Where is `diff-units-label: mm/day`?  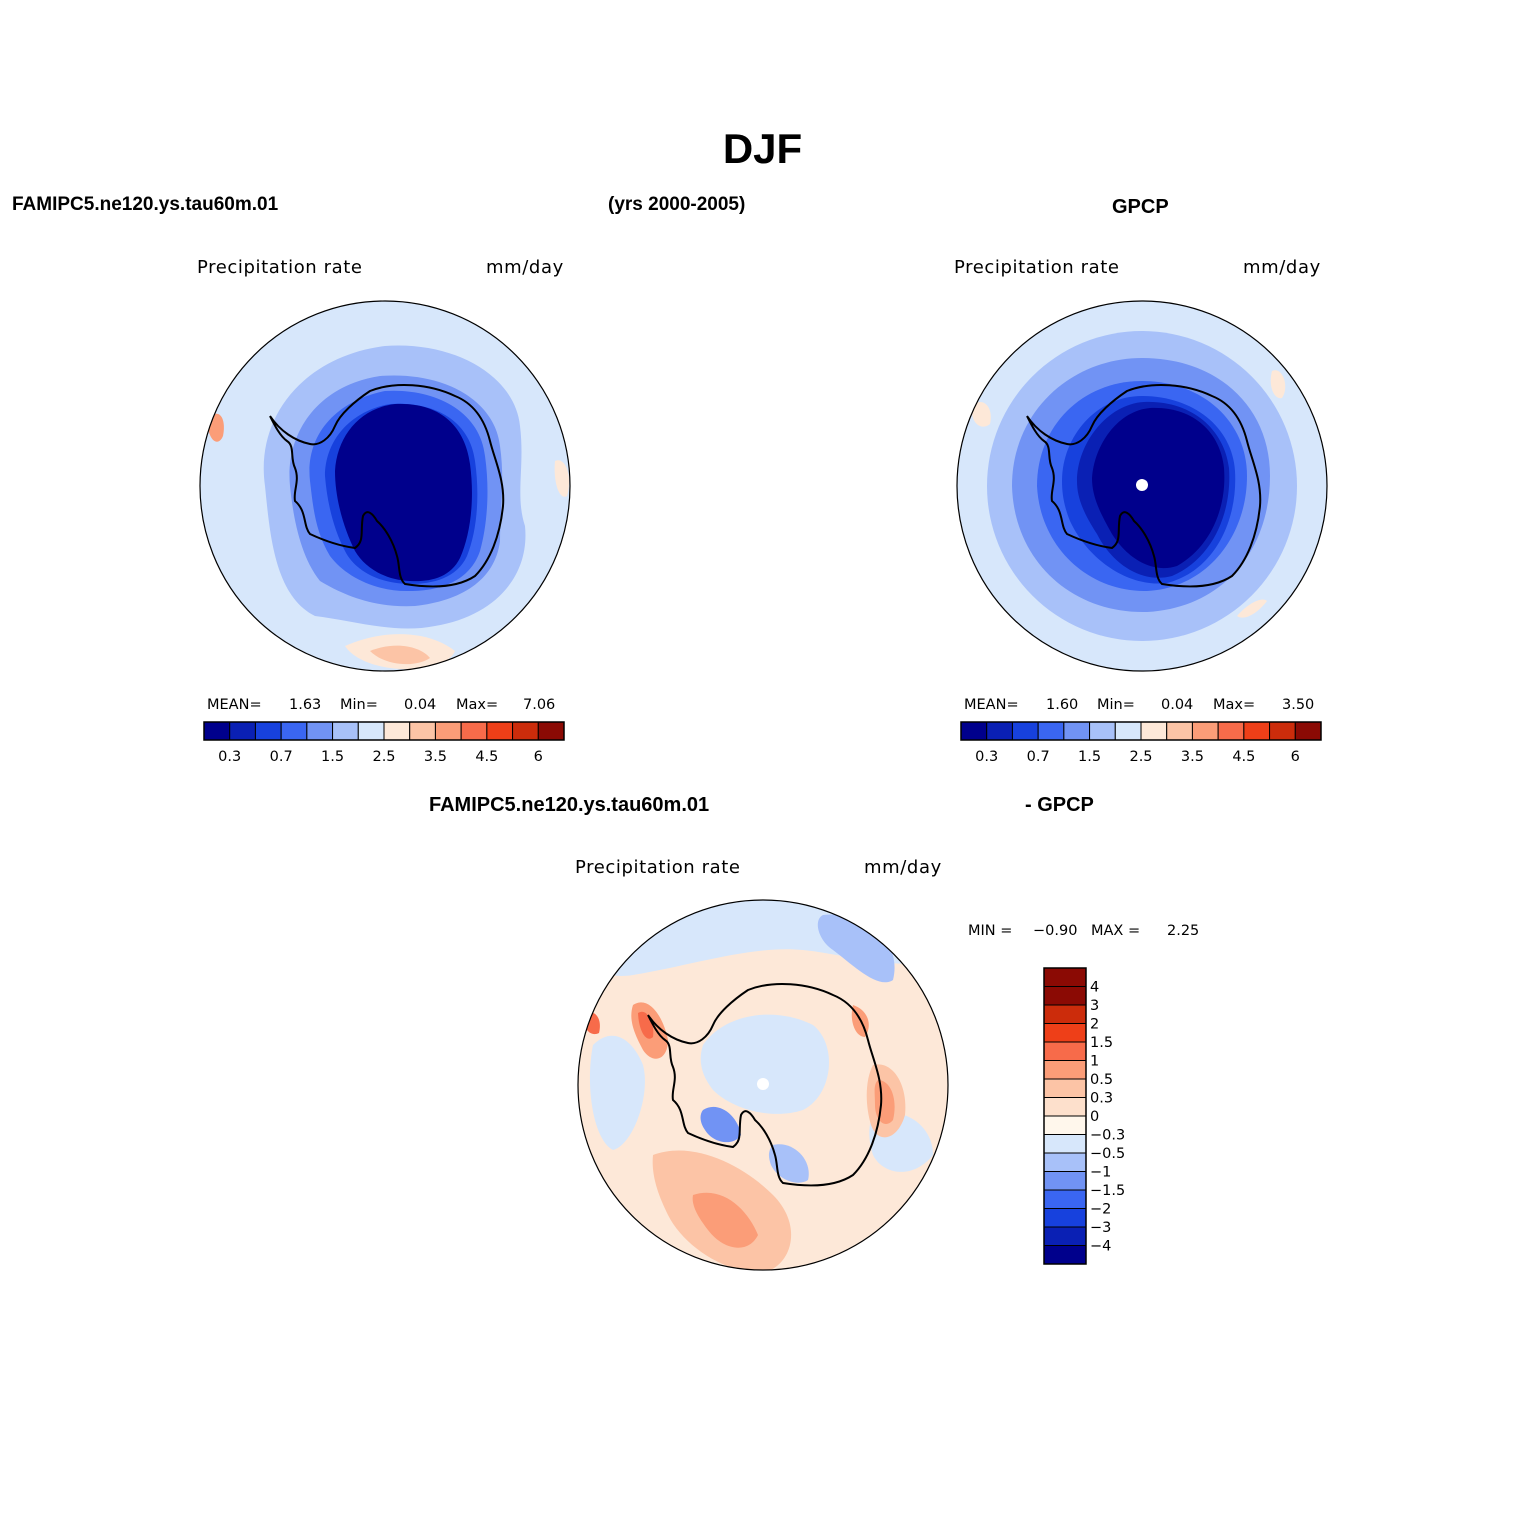 diff-units-label: mm/day is located at coordinates (903, 867).